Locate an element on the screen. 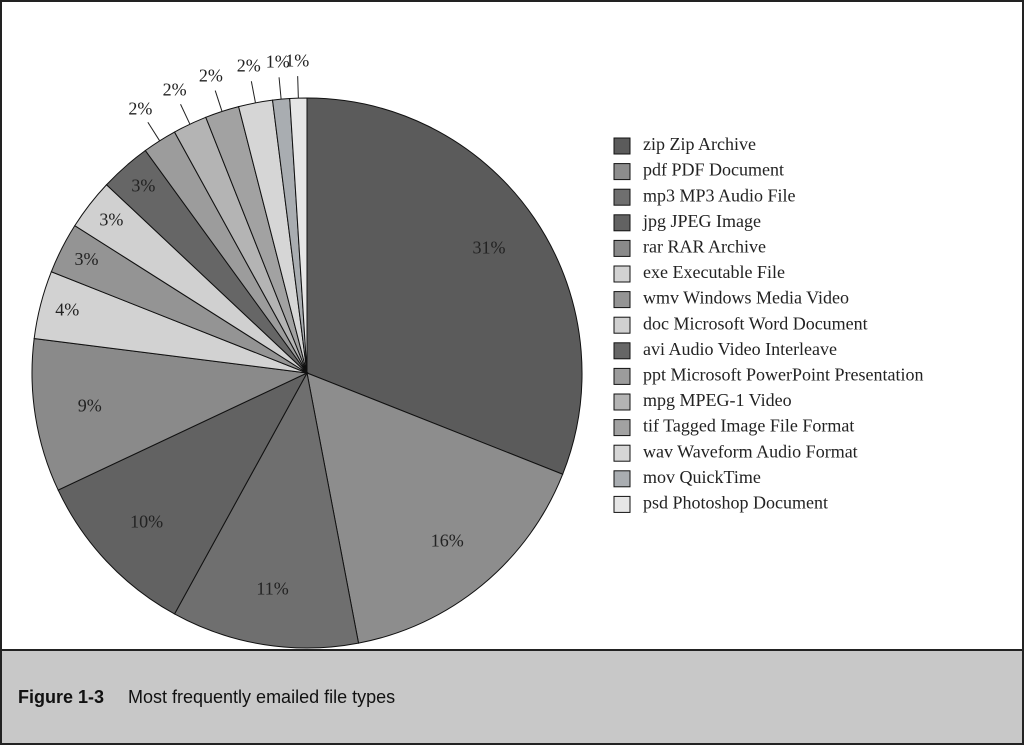 The height and width of the screenshot is (745, 1024). legend-label: ppt Microsoft PowerPoint Presentation is located at coordinates (783, 375).